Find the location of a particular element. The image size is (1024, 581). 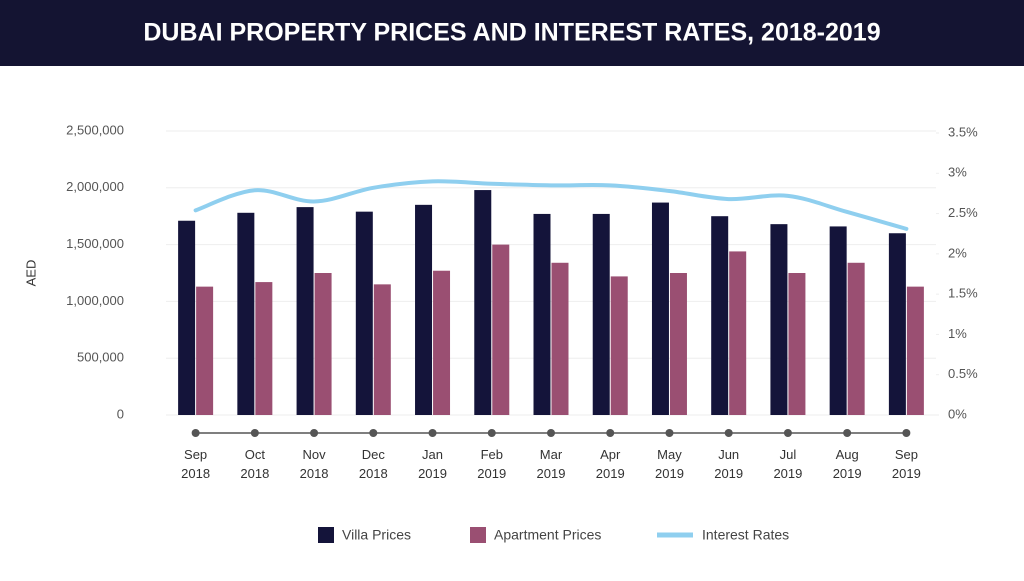

y2-tick-label: 0% is located at coordinates (957, 413).